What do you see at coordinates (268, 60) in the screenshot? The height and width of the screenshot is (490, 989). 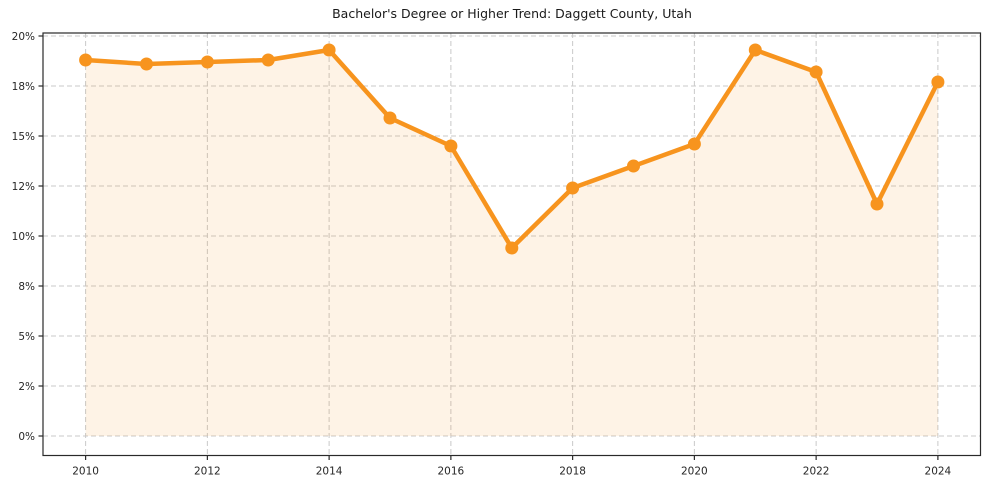 I see `data-point-2013` at bounding box center [268, 60].